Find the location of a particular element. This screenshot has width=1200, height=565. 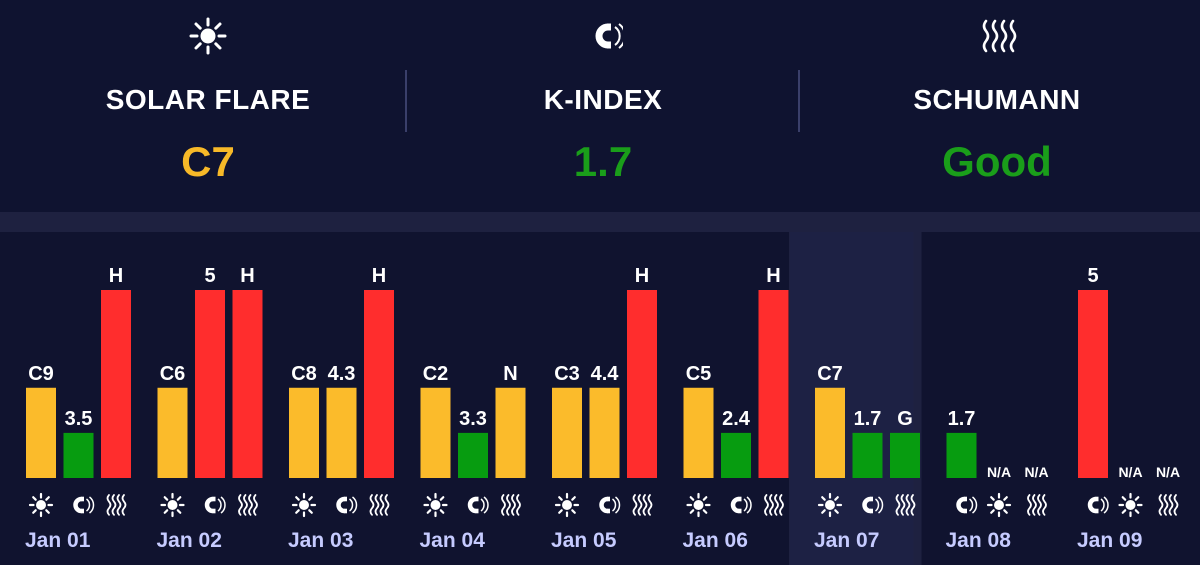

day-group: C3 4.4 H Jan 05 is located at coordinates (604, 408).